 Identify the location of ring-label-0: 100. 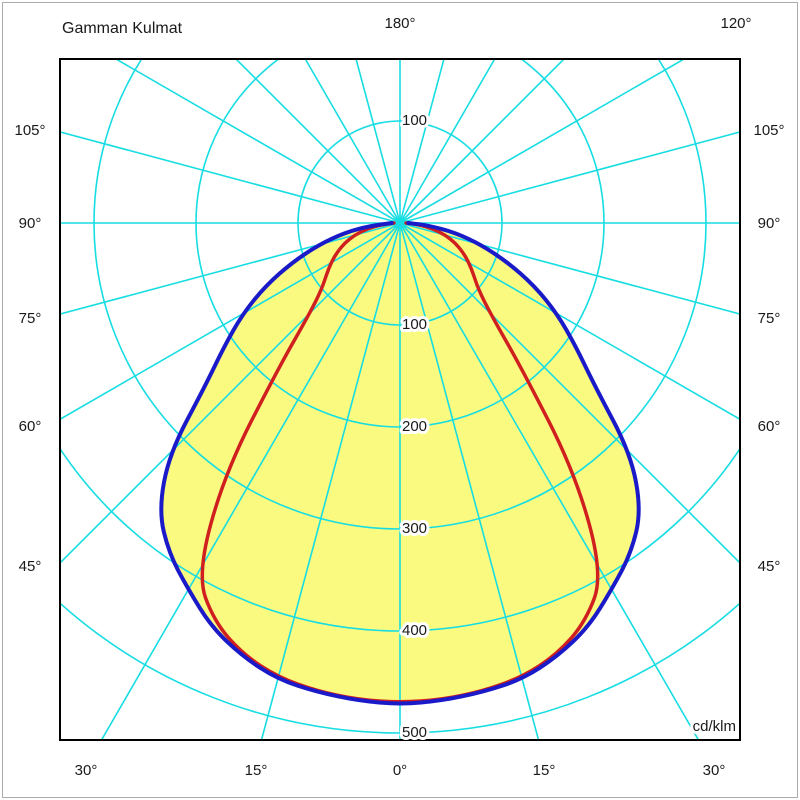
(414, 120).